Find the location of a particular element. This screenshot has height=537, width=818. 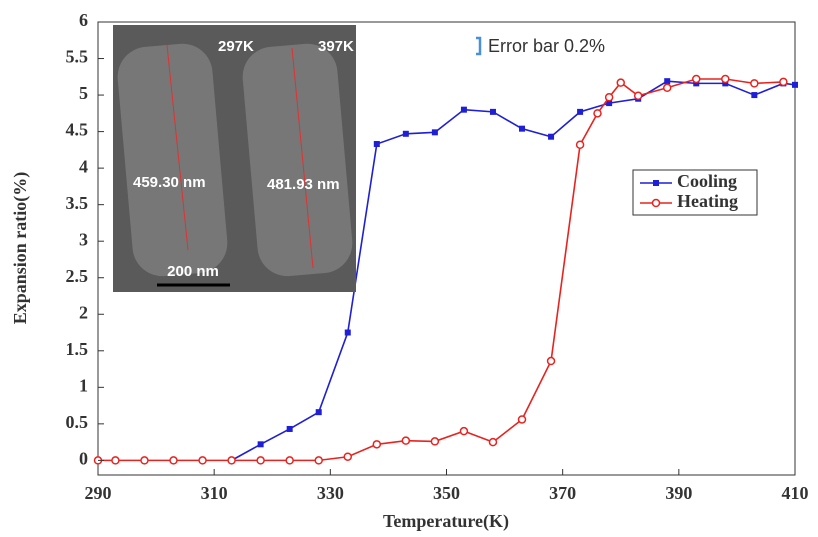

y-tick-label: 3 is located at coordinates (83, 239).